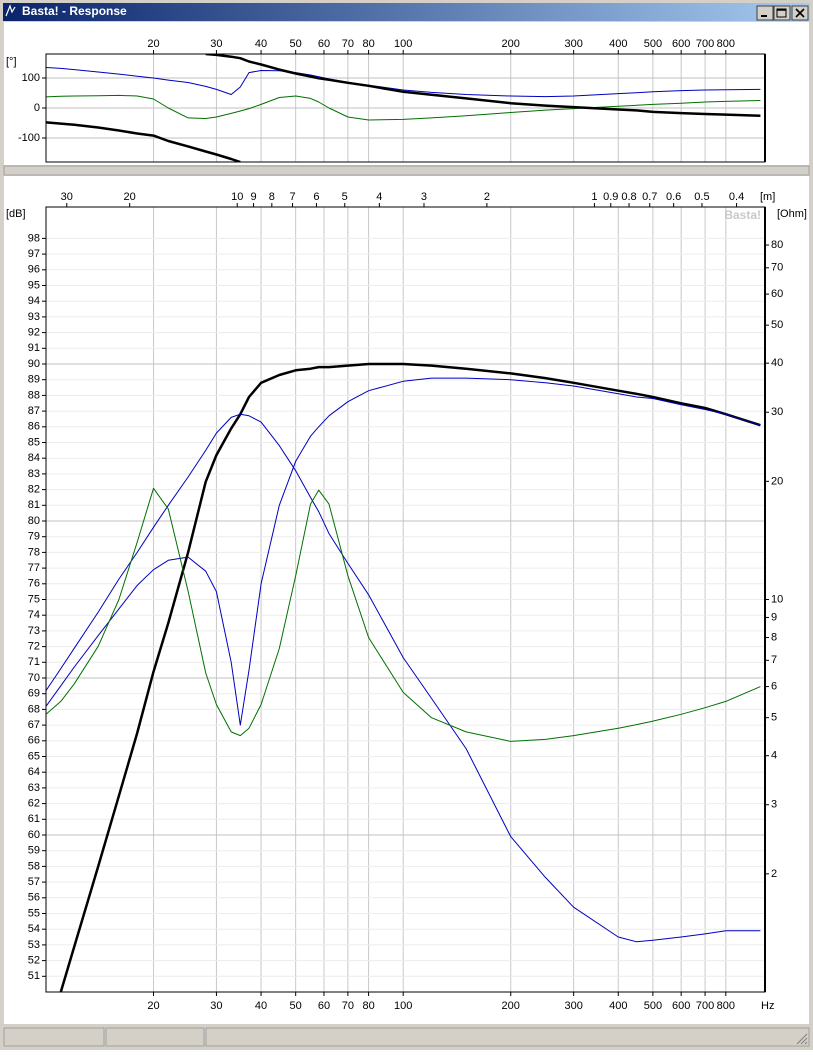 The height and width of the screenshot is (1055, 813). What do you see at coordinates (701, 197) in the screenshot?
I see `x2-tick-label: 0.5` at bounding box center [701, 197].